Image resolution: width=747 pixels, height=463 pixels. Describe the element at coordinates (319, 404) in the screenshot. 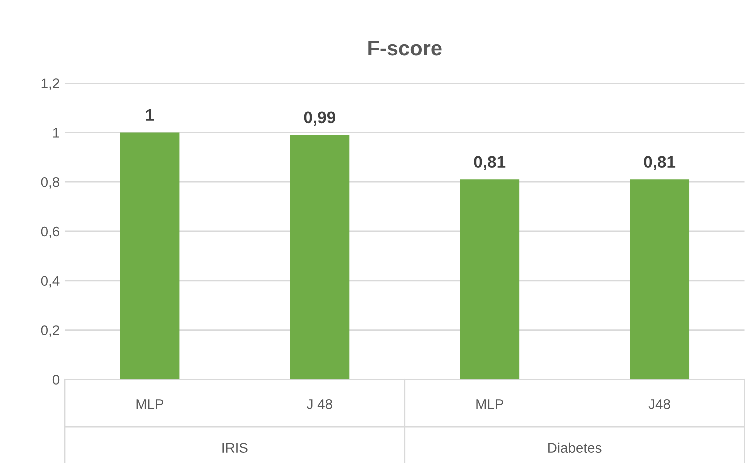

I see `x-tick-label: J 48` at that location.